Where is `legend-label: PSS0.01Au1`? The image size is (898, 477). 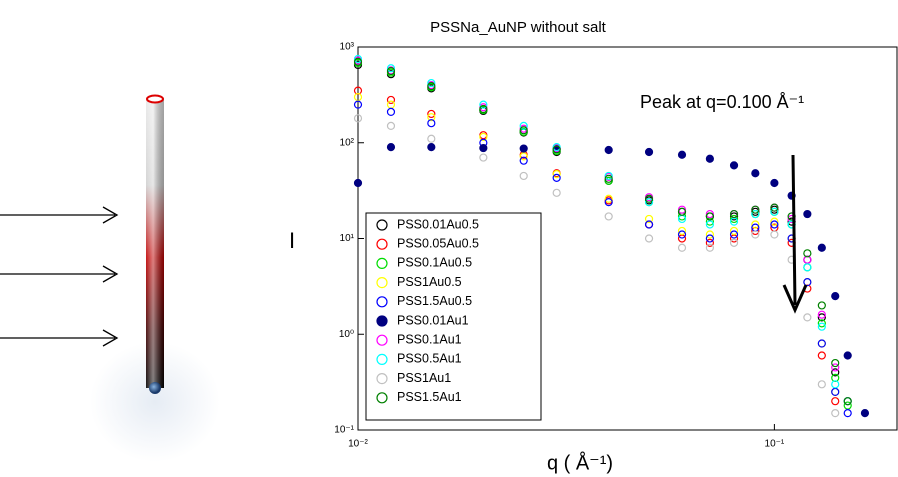 legend-label: PSS0.01Au1 is located at coordinates (433, 320).